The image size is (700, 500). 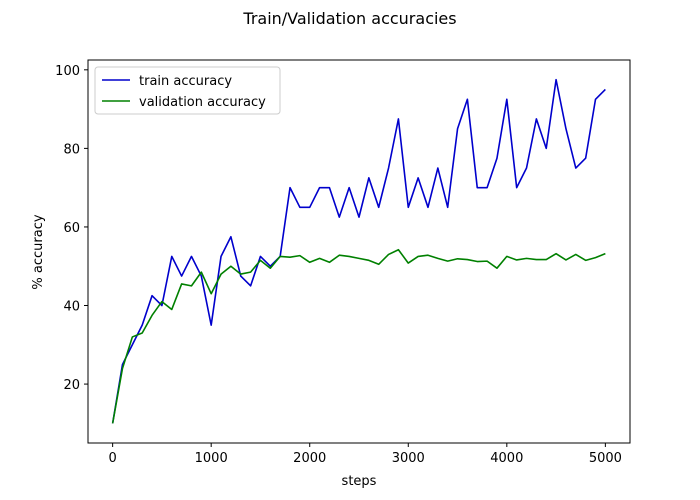 I want to click on y-axis: 20 40 60 80 100, so click(x=71, y=228).